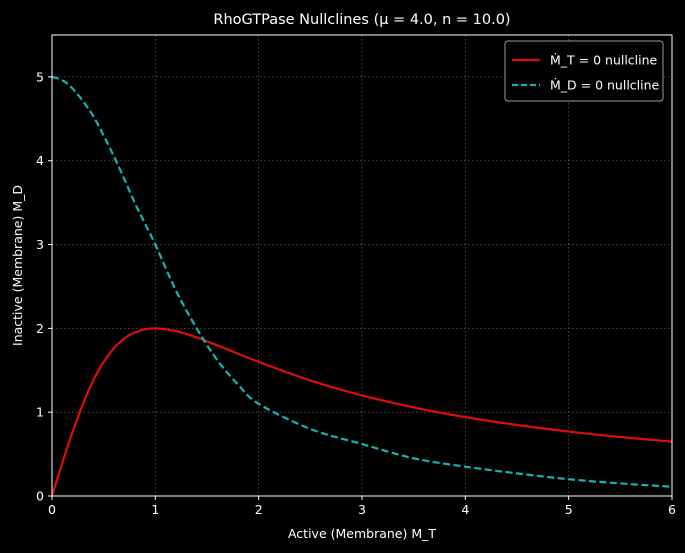 This screenshot has width=685, height=553. I want to click on legend: Ṁ_T = 0 nullcline Ṁ_D = 0 nullcline, so click(584, 71).